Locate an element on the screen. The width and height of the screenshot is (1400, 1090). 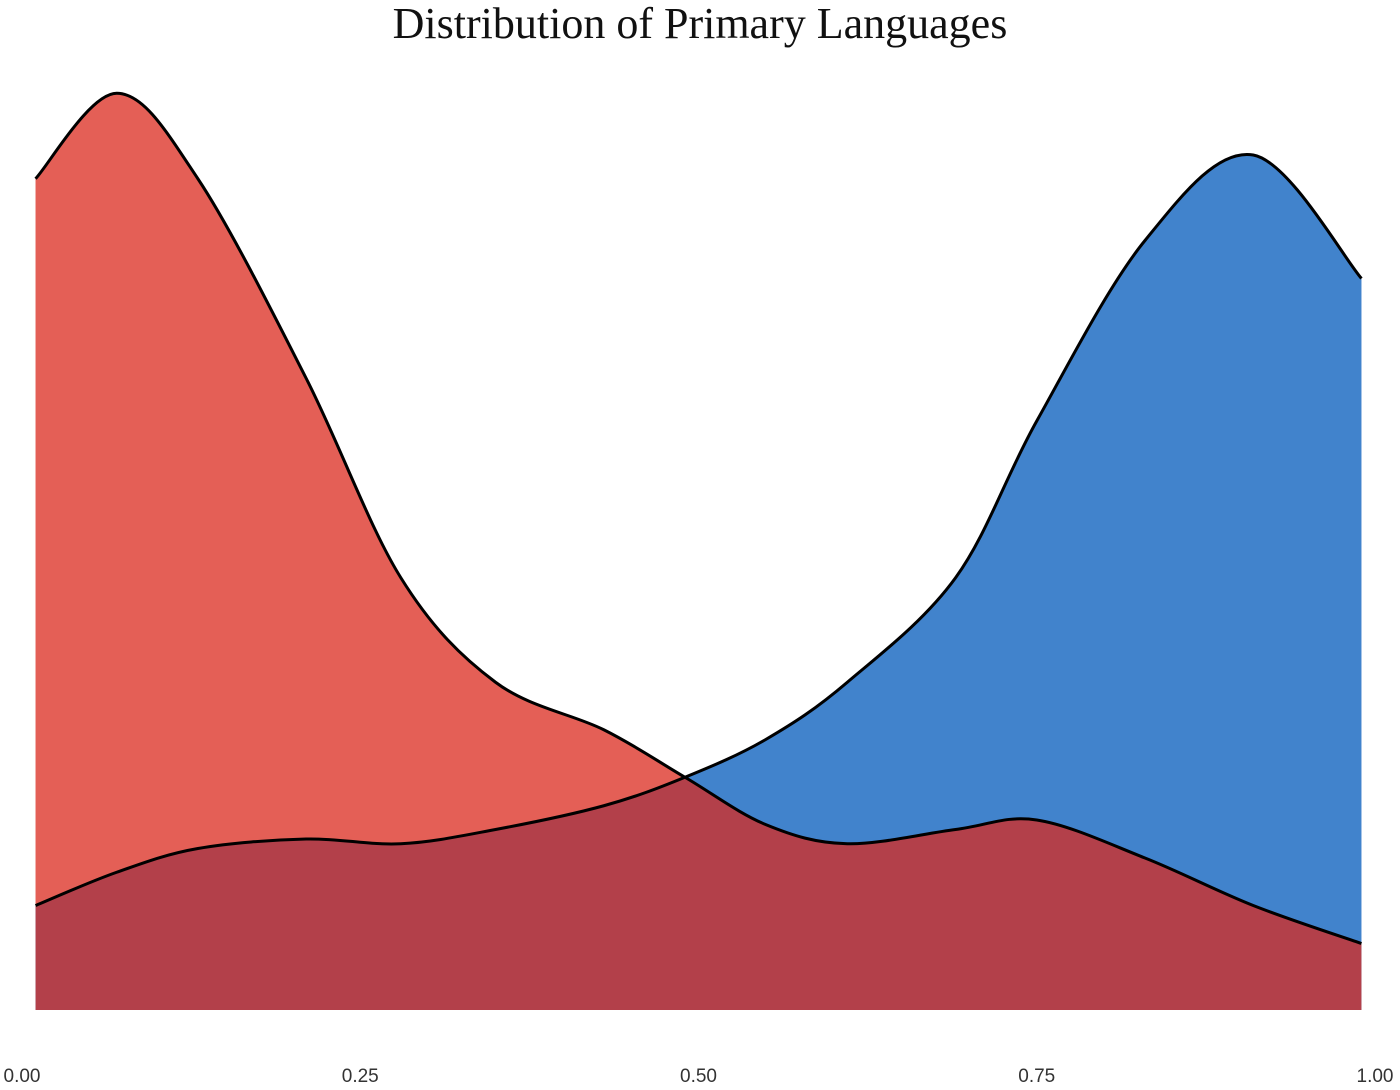
x-tick-label: 0.50 is located at coordinates (698, 1076).